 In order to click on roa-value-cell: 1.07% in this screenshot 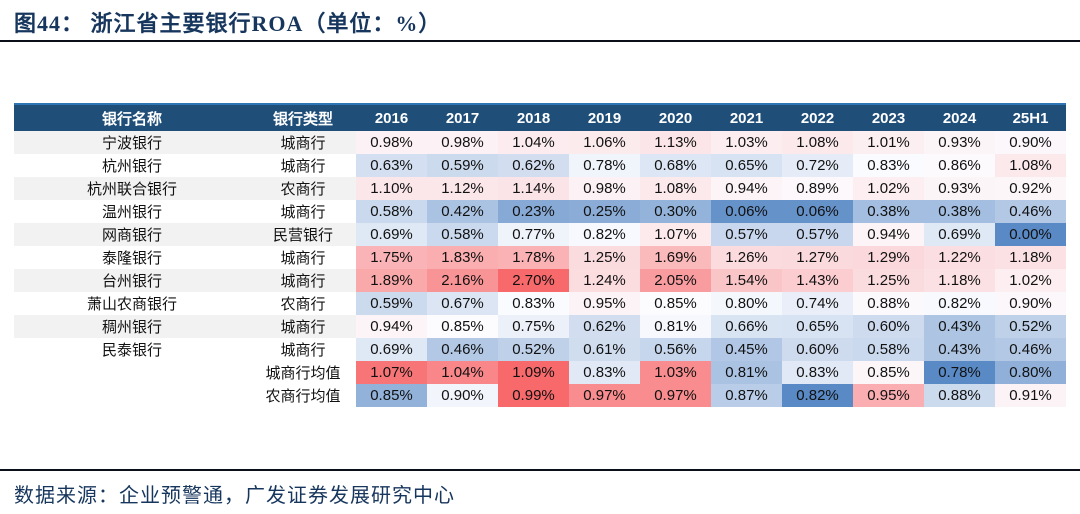, I will do `click(675, 234)`.